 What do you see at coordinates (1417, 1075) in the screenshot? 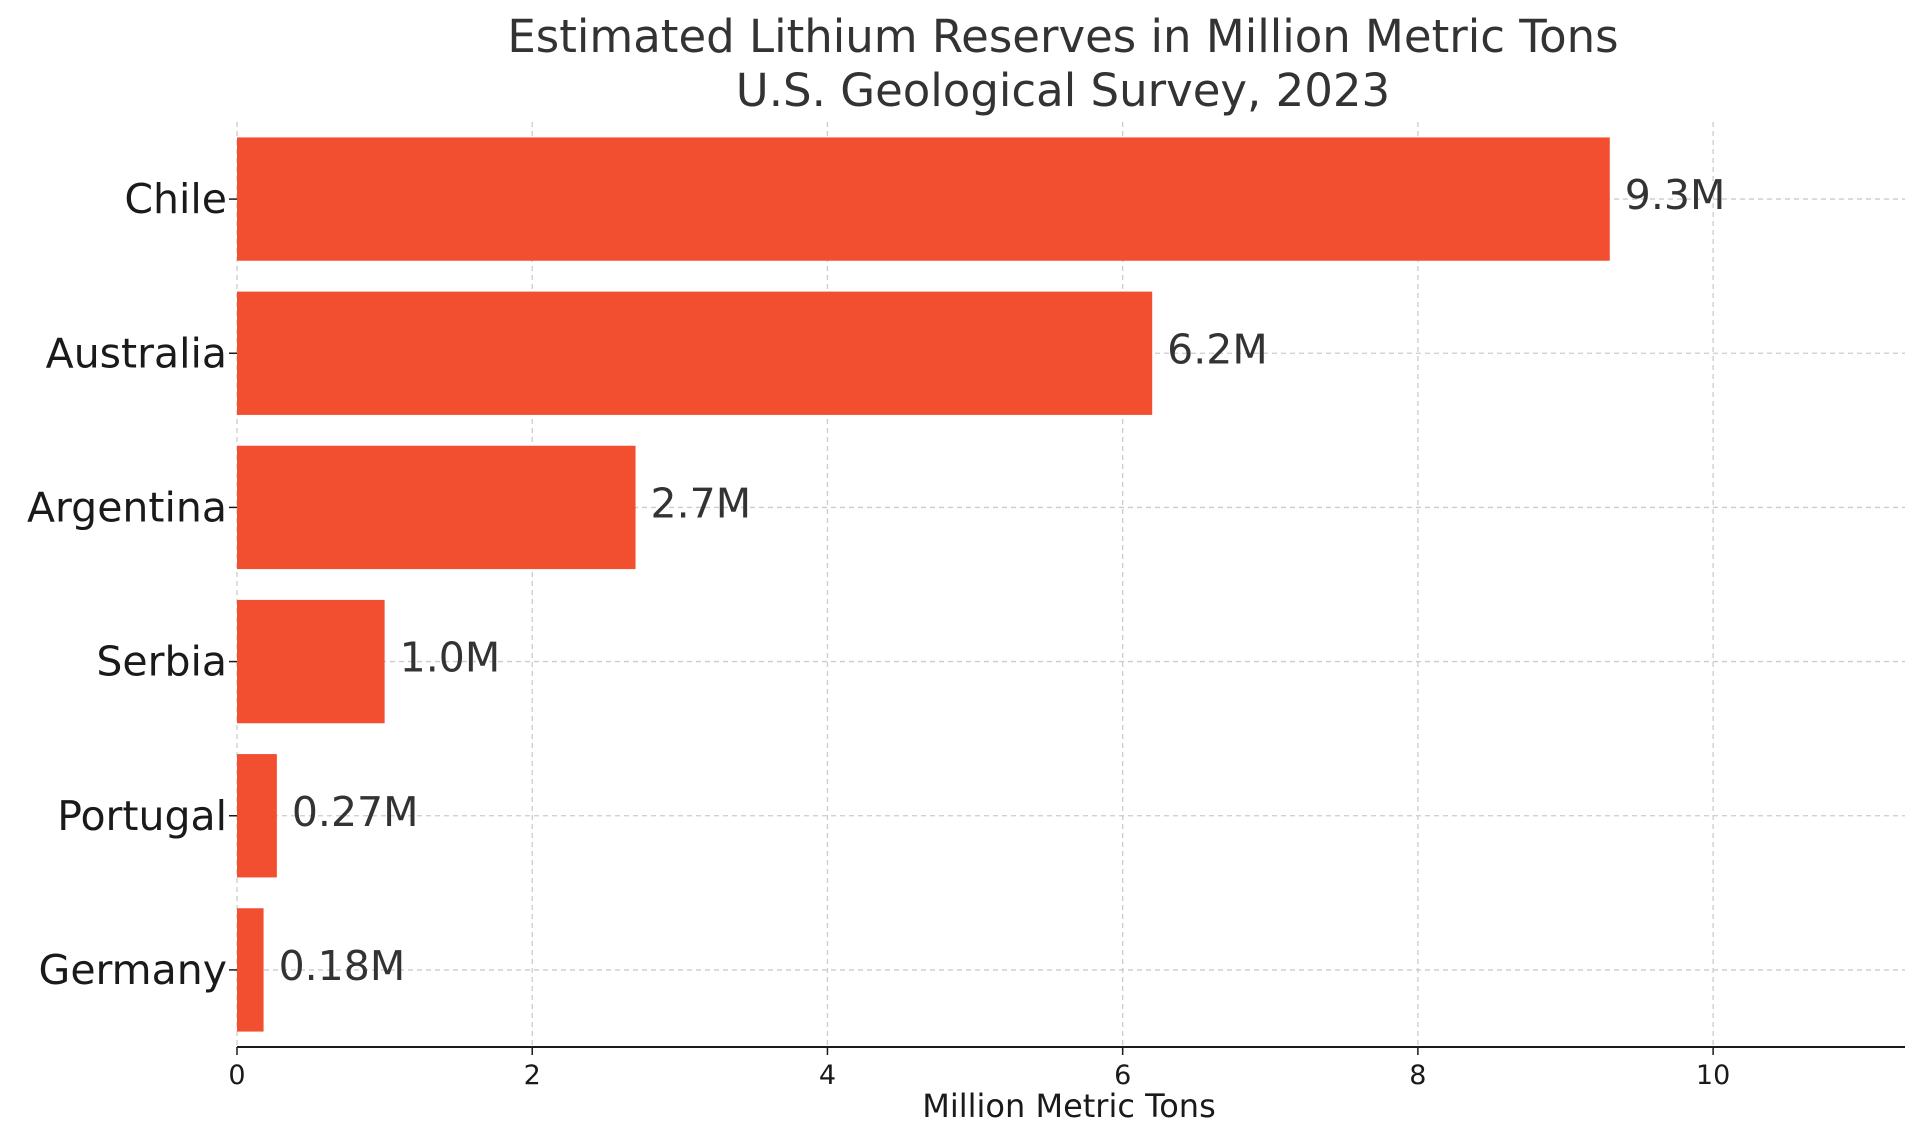
I see `x-tick-label: 8` at bounding box center [1417, 1075].